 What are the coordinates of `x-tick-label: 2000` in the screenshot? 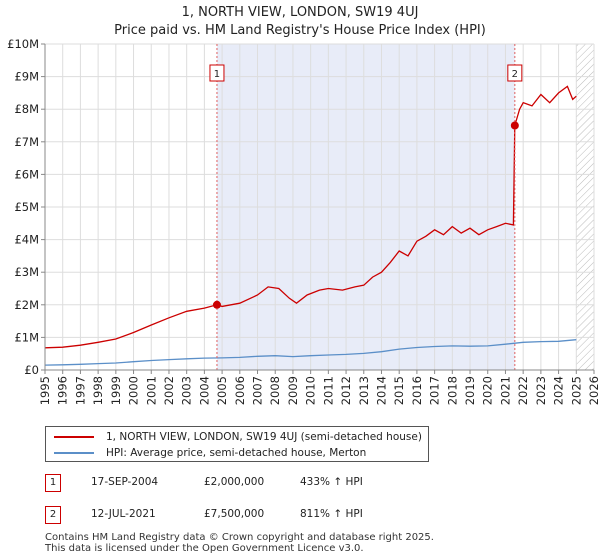 It's located at (134, 390).